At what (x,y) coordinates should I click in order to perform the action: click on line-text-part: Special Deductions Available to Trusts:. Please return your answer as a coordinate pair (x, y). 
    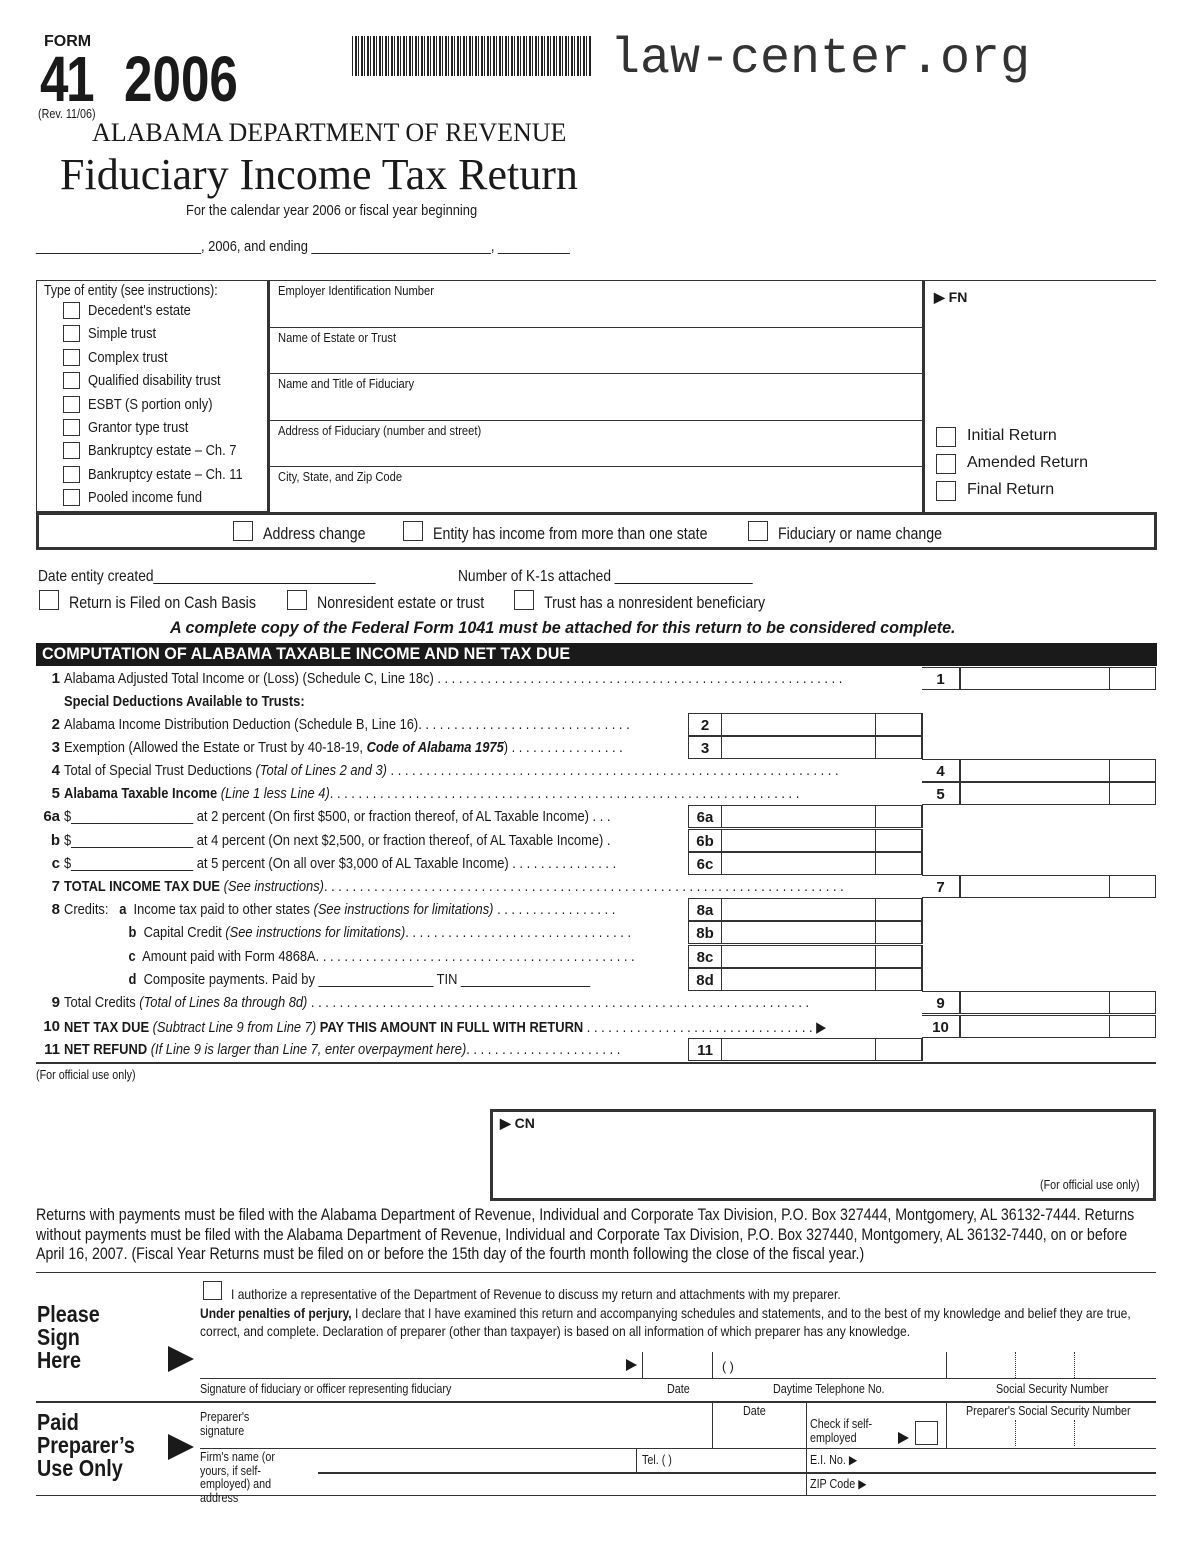
    Looking at the image, I should click on (184, 701).